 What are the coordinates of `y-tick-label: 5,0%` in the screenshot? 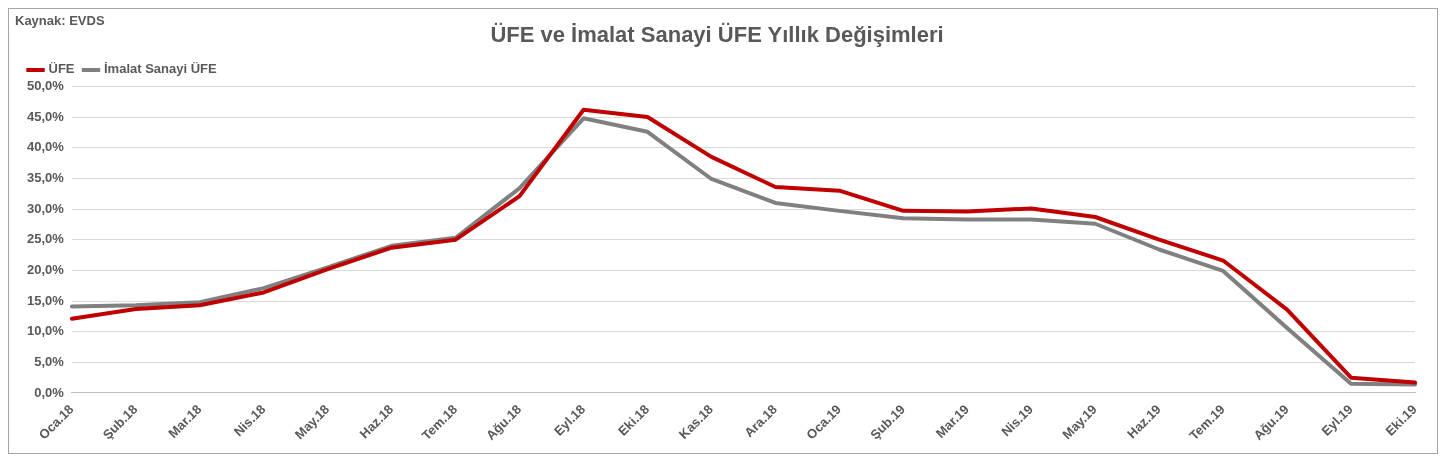 It's located at (49, 361).